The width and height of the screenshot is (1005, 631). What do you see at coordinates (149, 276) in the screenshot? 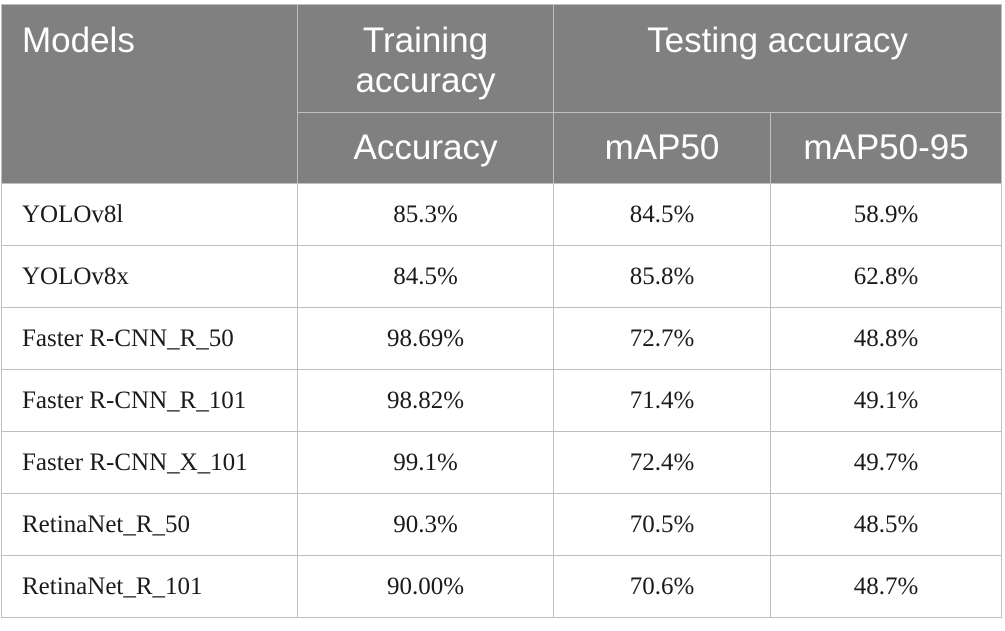
I see `cell-model: YOLOv8x` at bounding box center [149, 276].